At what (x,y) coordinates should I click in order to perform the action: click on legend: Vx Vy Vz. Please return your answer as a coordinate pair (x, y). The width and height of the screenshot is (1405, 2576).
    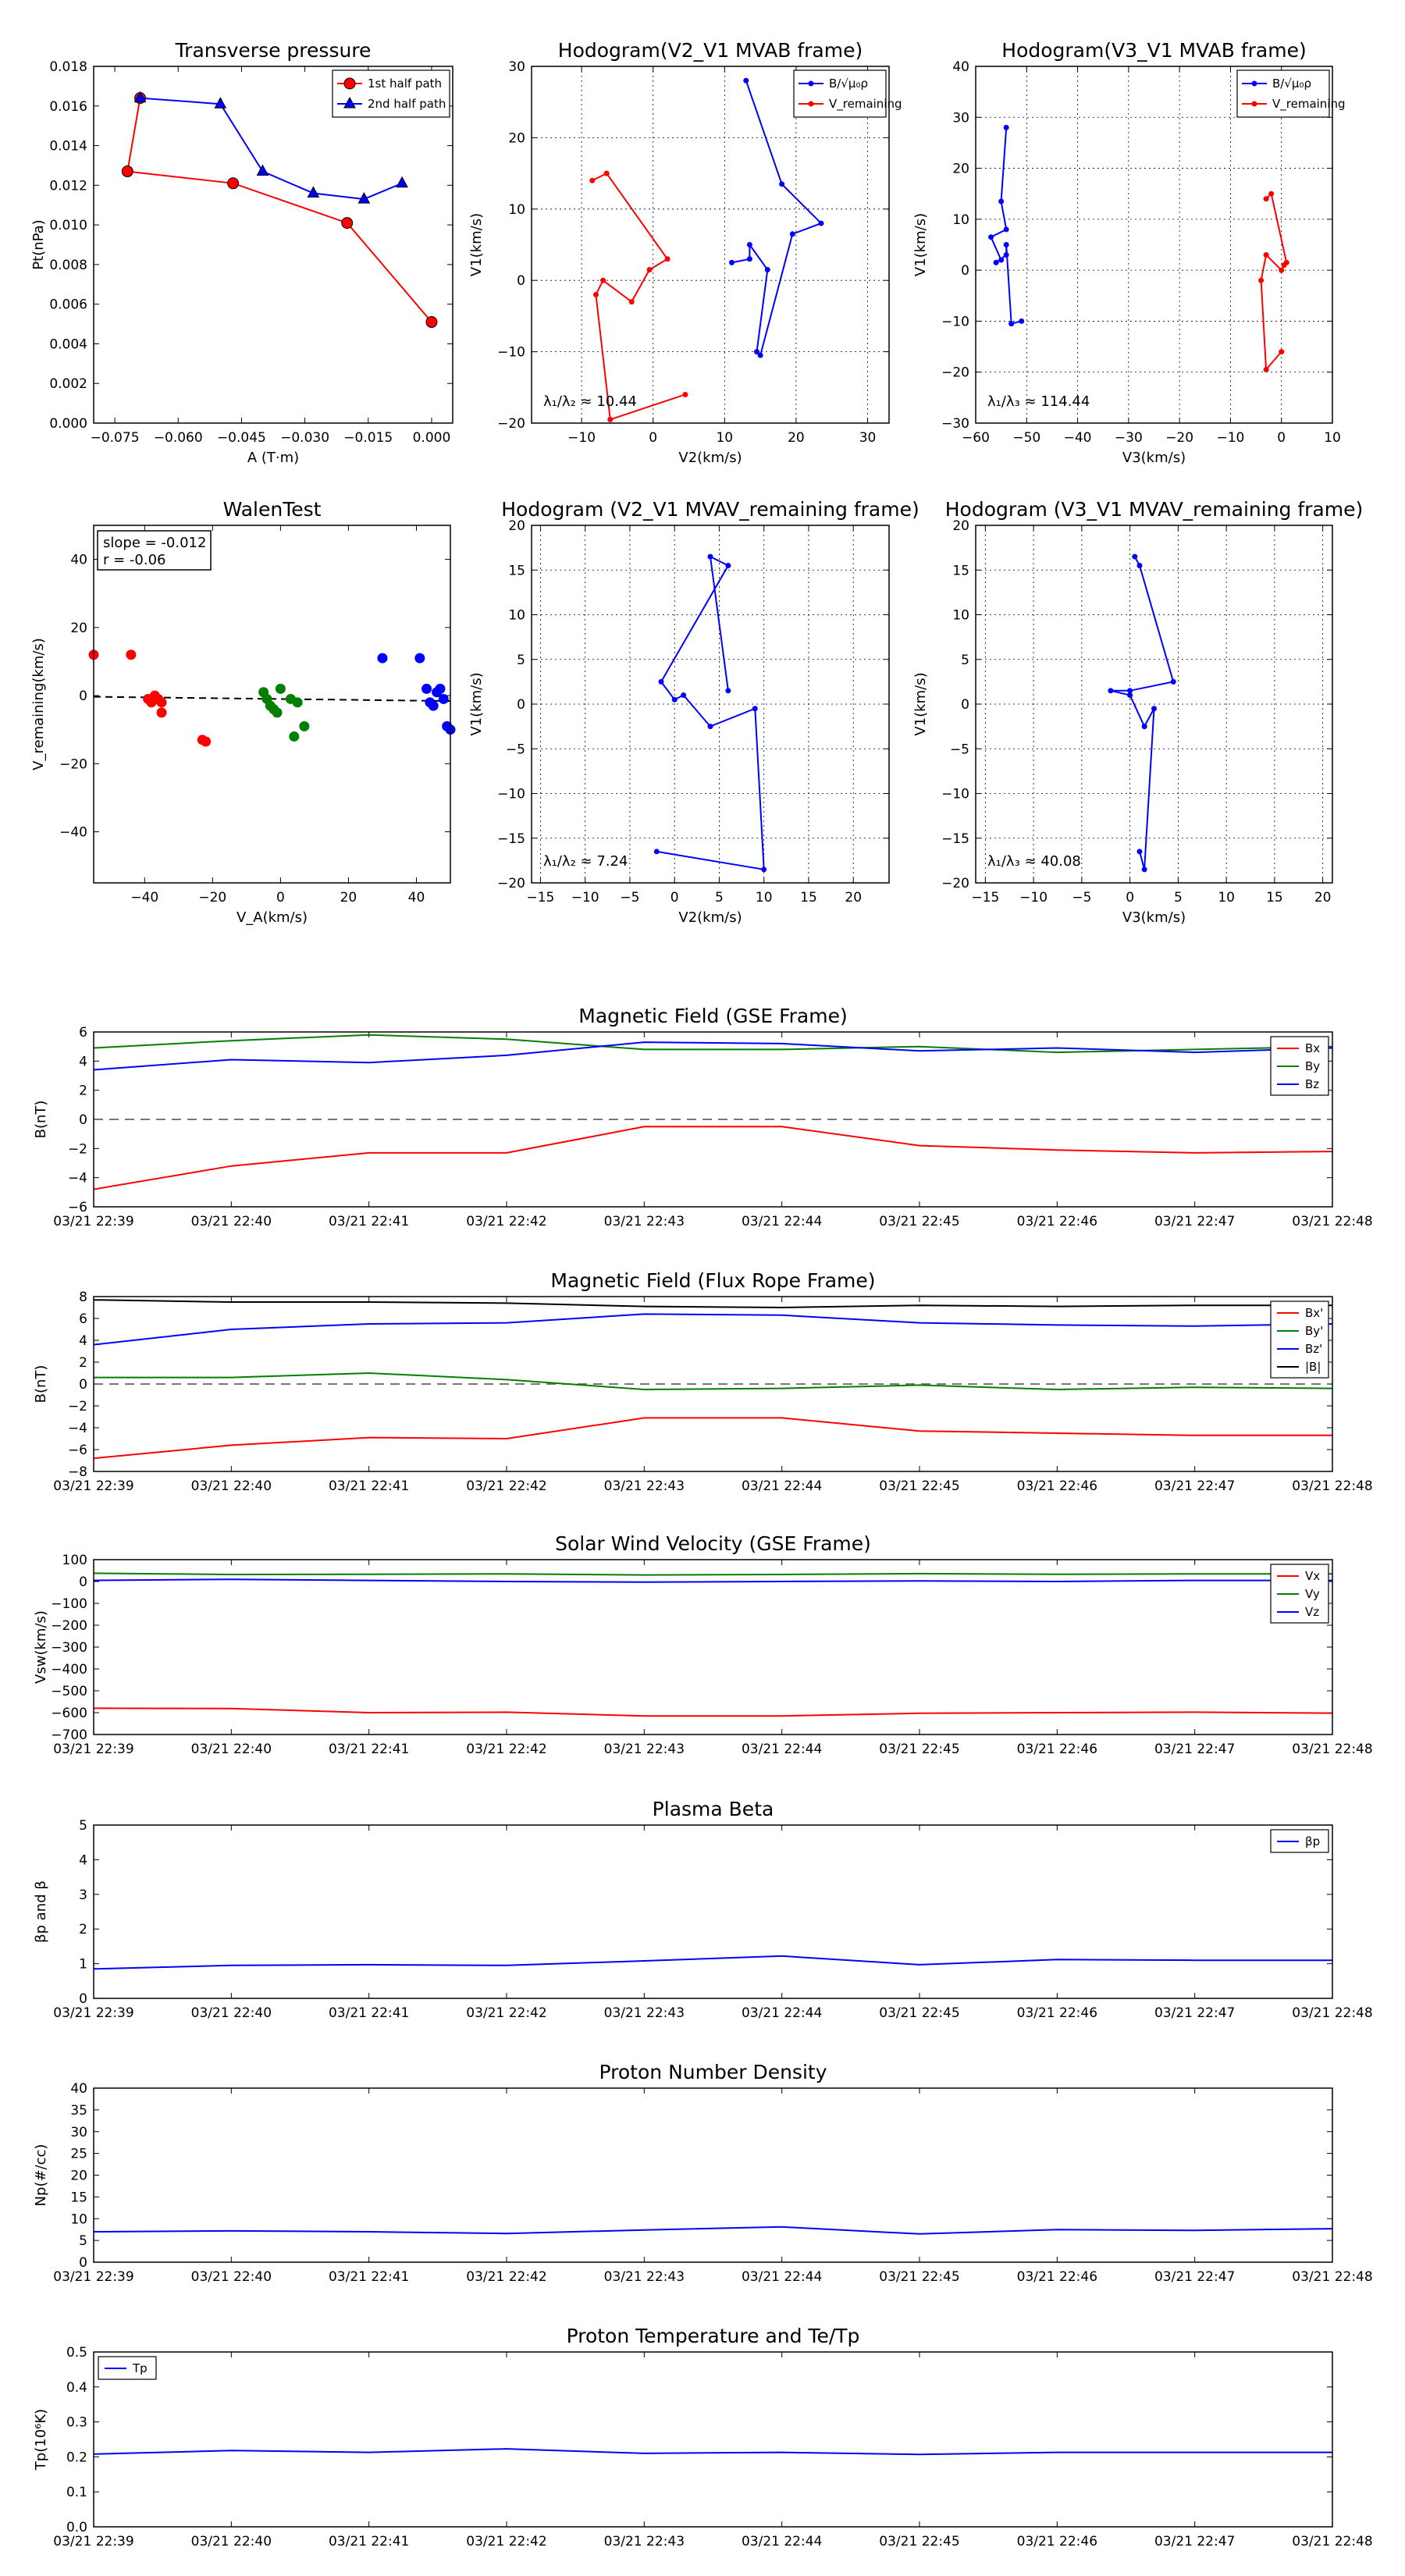
    Looking at the image, I should click on (1299, 1594).